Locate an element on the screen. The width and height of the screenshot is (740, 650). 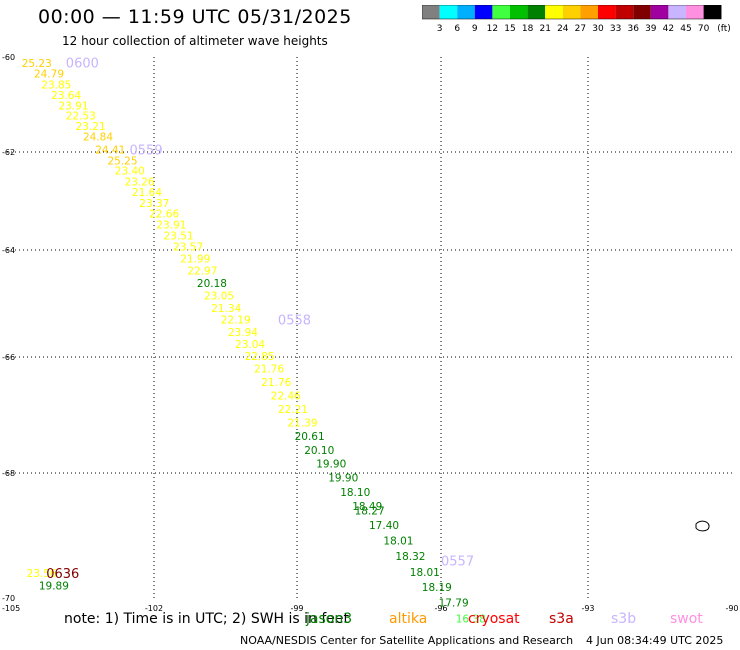
wave-height-value: 18.27 is located at coordinates (370, 512).